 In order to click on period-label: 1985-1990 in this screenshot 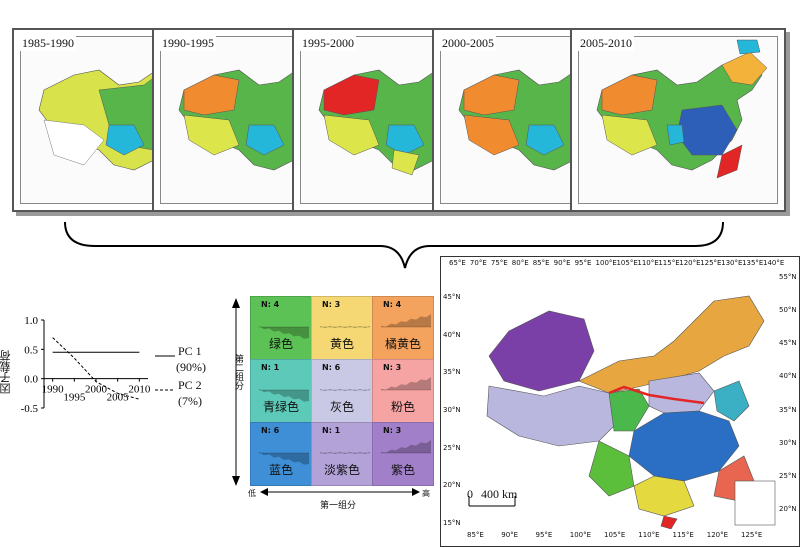, I will do `click(48, 43)`.